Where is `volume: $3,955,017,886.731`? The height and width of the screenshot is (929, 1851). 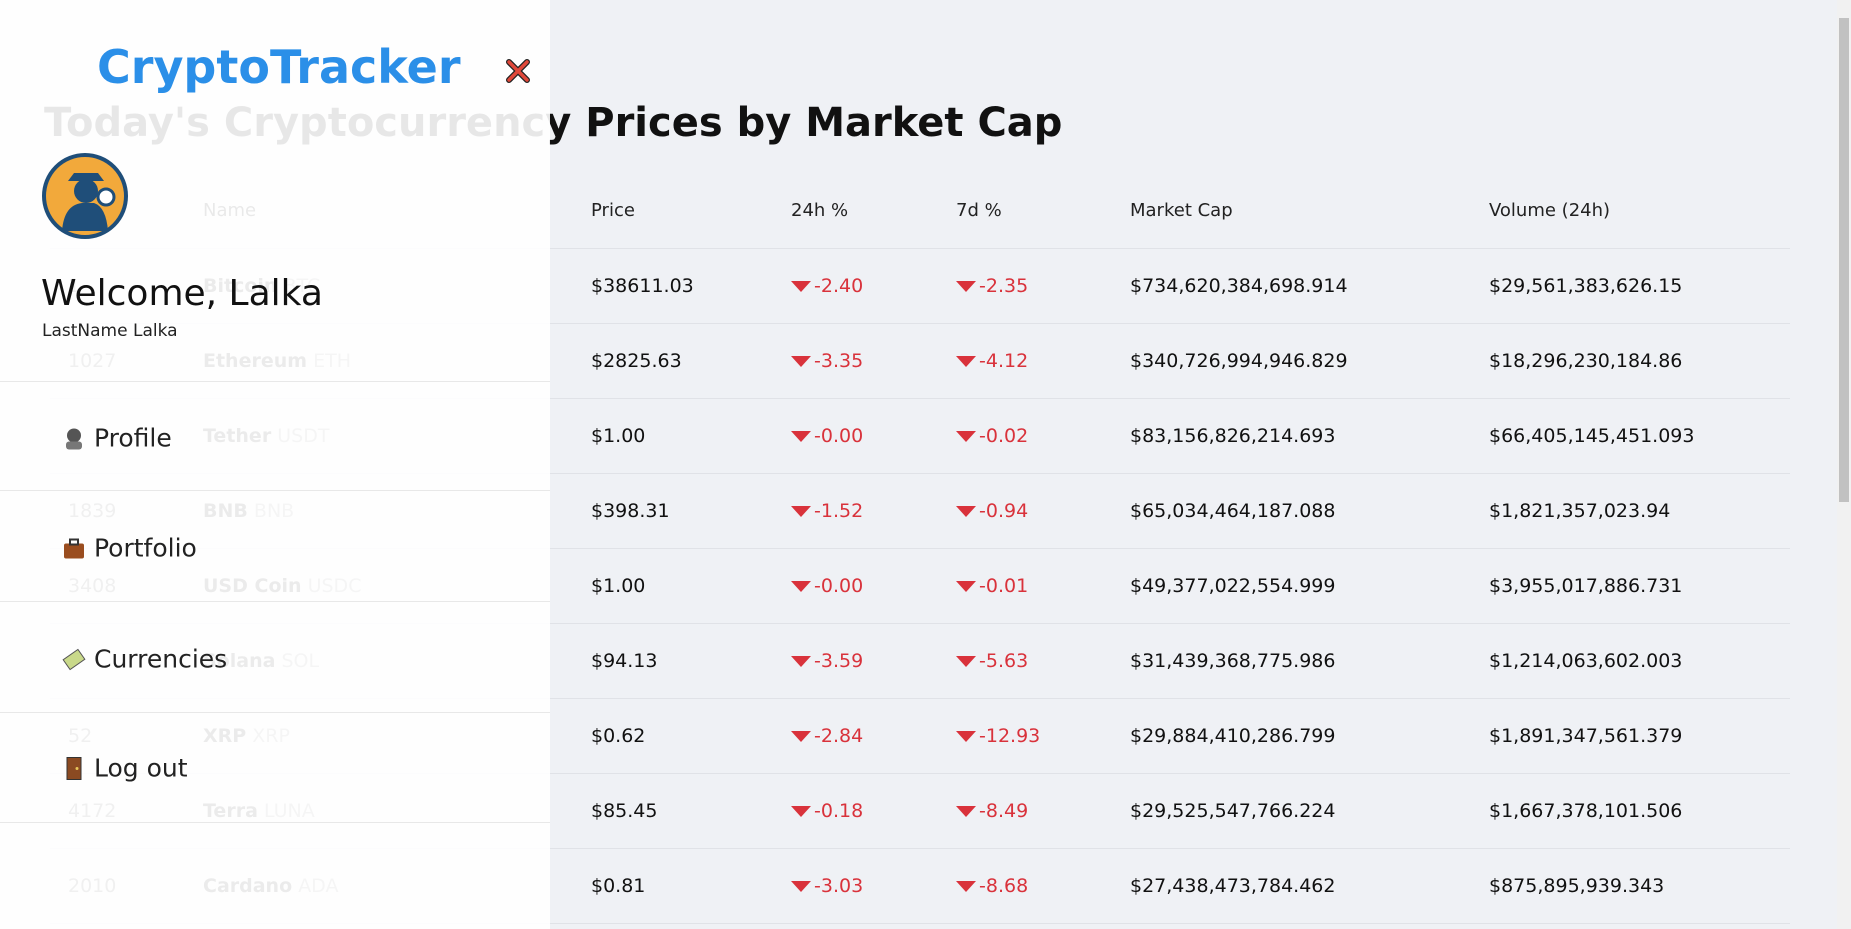
volume: $3,955,017,886.731 is located at coordinates (1586, 586).